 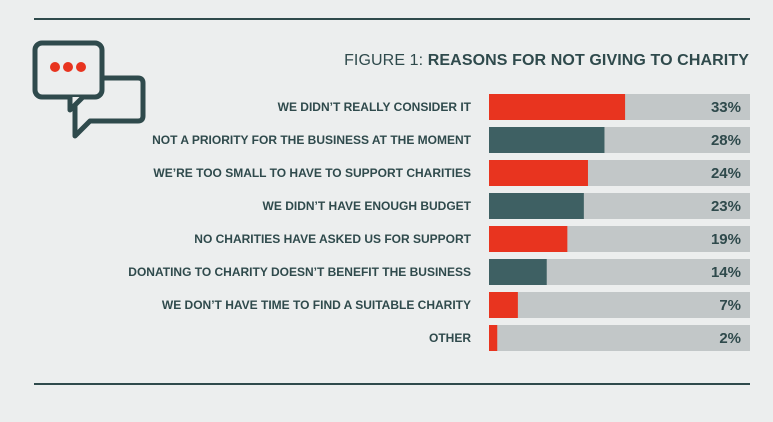 I want to click on value-label: 19%, so click(x=726, y=239).